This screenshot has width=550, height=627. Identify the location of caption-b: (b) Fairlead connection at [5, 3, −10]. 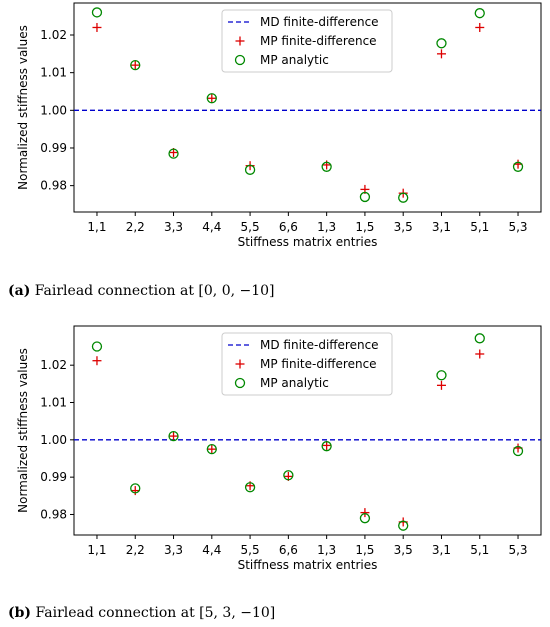
(142, 613).